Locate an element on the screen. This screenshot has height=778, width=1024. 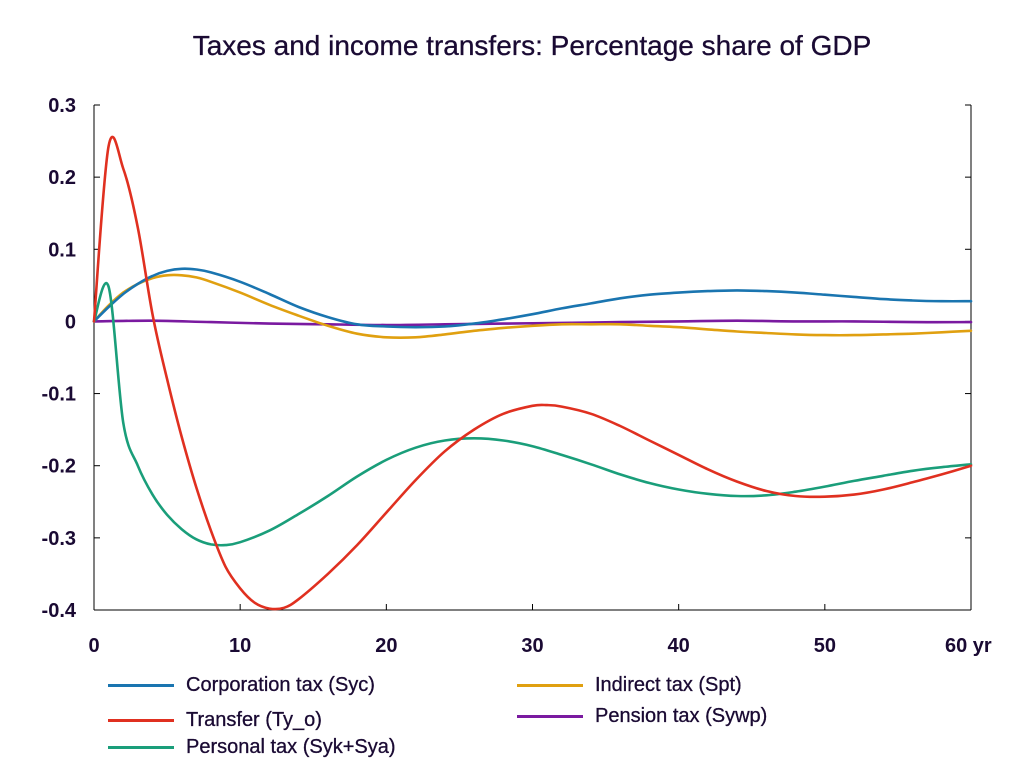
y-tick-label: 0 is located at coordinates (70, 322).